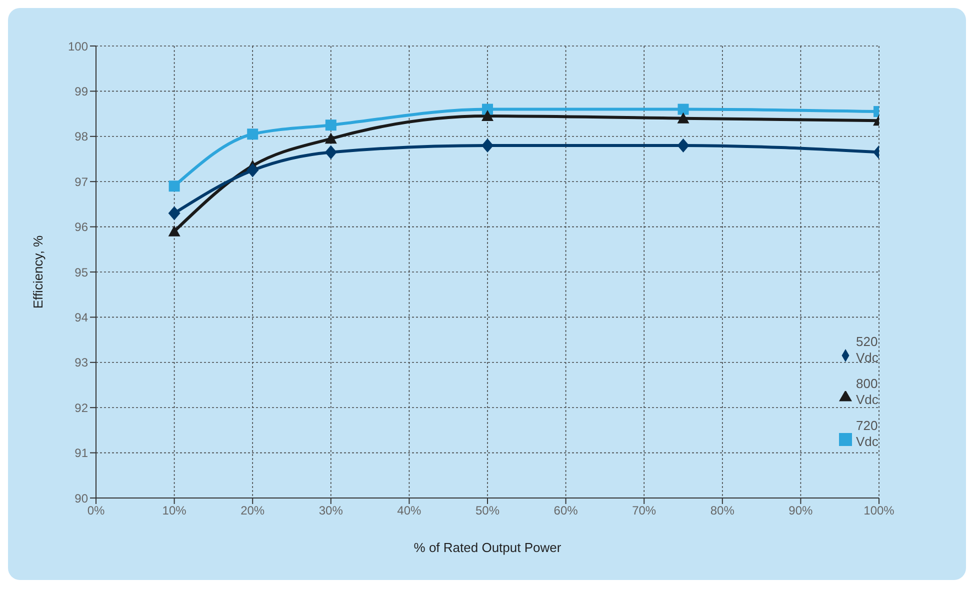 This screenshot has width=974, height=590. What do you see at coordinates (81, 91) in the screenshot?
I see `y-tick-label: 99` at bounding box center [81, 91].